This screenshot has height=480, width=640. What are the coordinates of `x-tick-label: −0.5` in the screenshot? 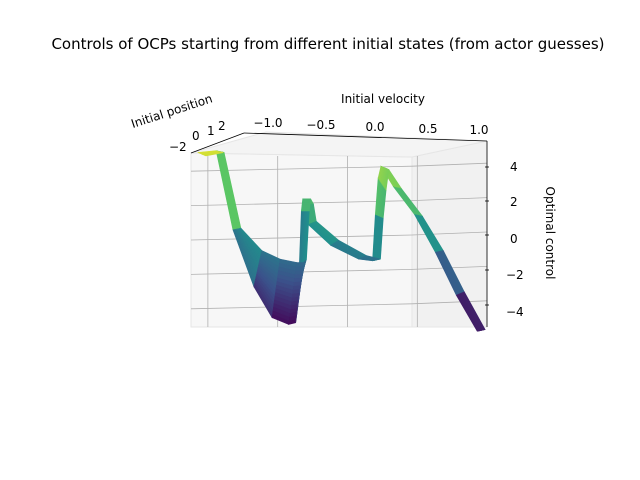 It's located at (320, 125).